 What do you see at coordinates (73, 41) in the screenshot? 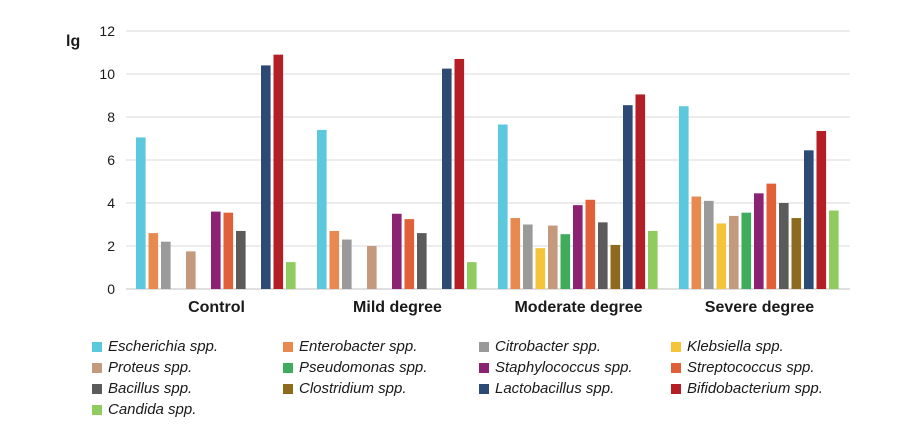
I see `y-axis-label: lg` at bounding box center [73, 41].